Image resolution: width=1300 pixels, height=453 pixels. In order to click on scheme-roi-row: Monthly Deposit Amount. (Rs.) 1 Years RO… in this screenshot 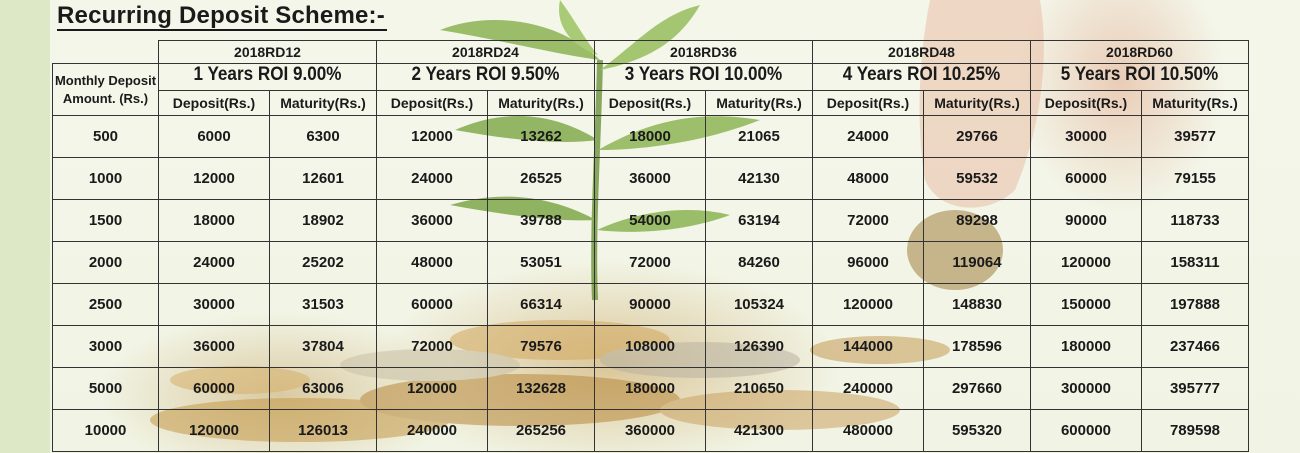, I will do `click(650, 89)`.